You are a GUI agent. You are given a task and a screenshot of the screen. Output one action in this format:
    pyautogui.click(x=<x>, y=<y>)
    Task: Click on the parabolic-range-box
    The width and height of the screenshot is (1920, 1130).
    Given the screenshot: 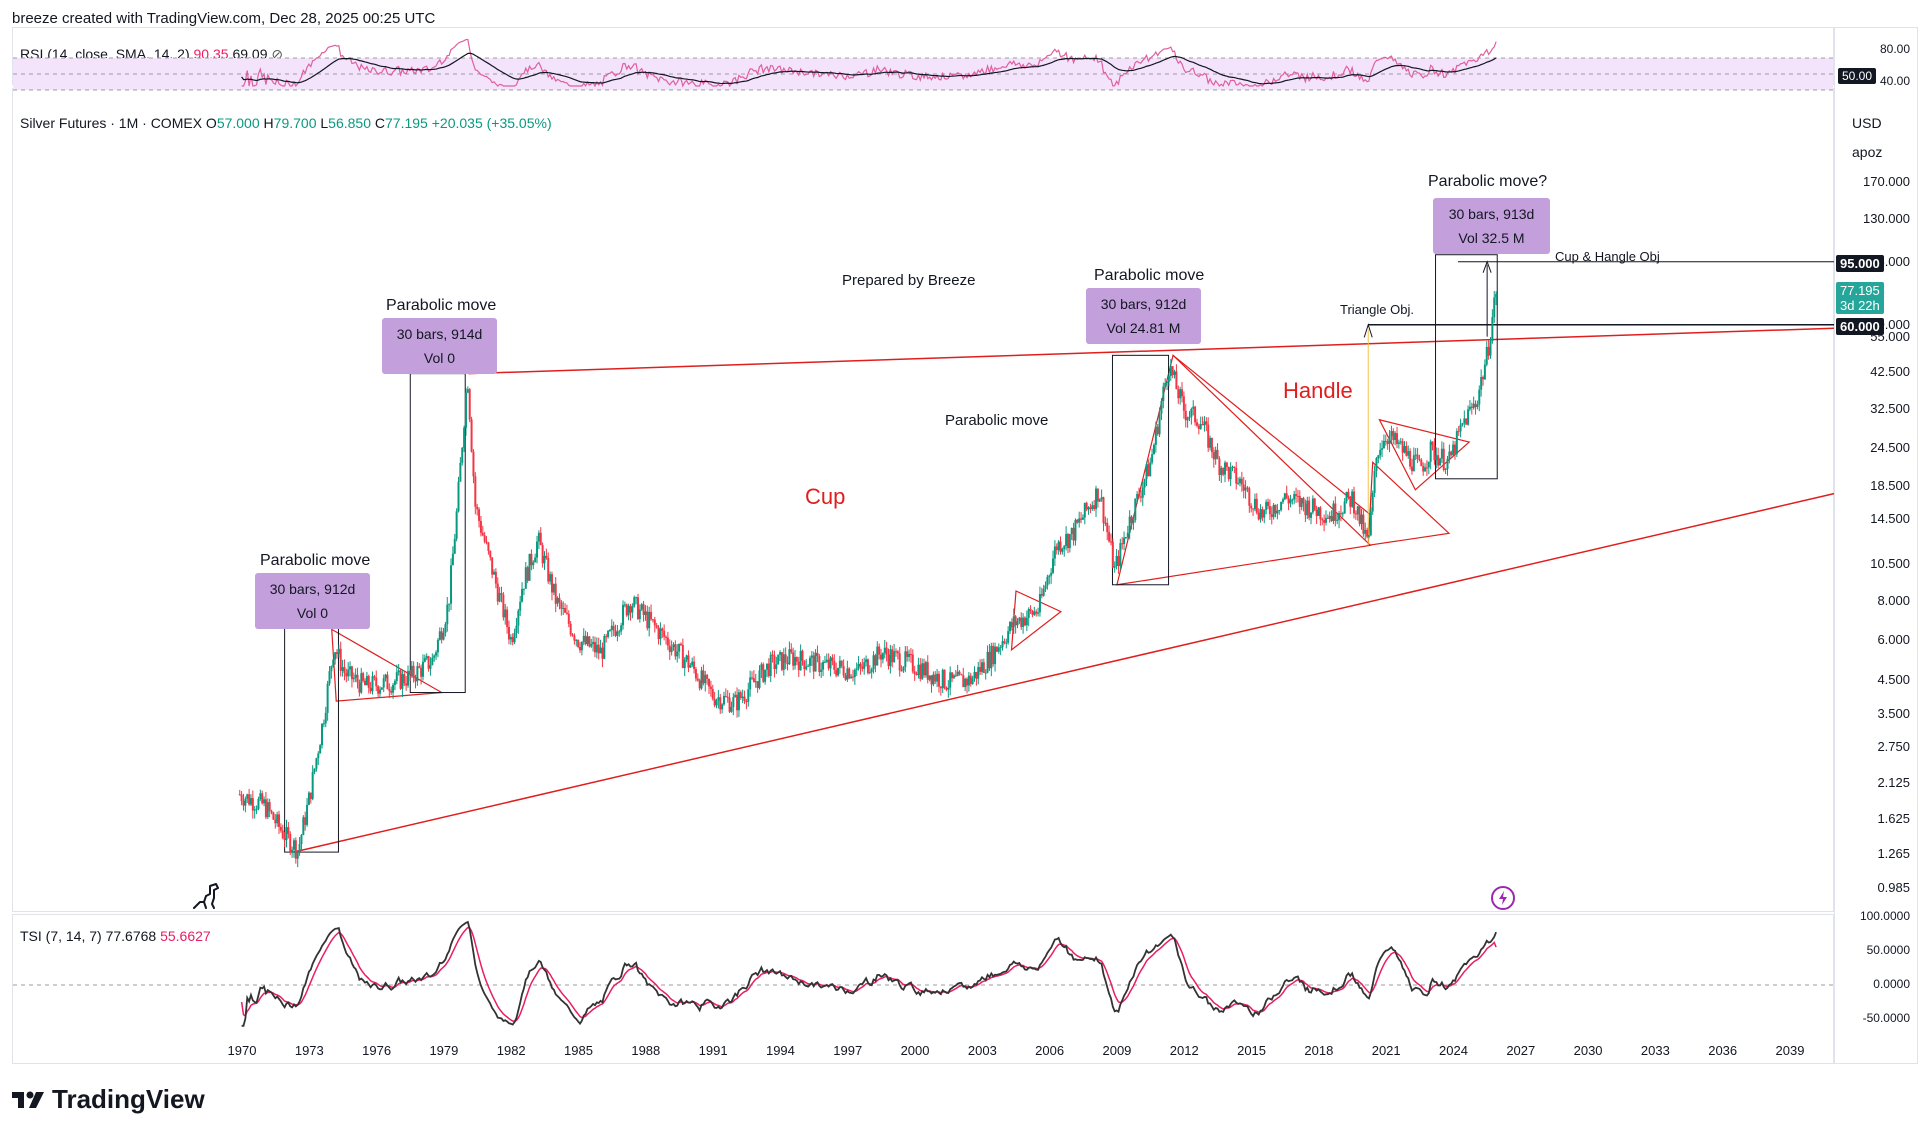 What is the action you would take?
    pyautogui.click(x=1140, y=470)
    